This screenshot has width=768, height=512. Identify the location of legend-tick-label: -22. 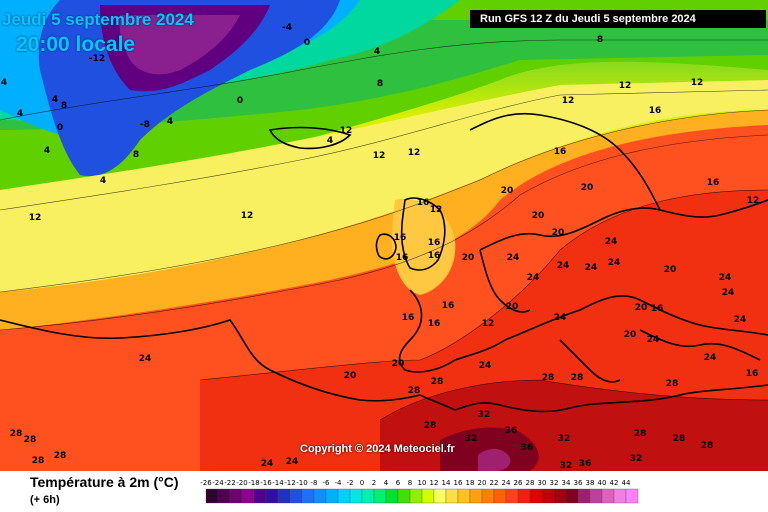
(229, 483).